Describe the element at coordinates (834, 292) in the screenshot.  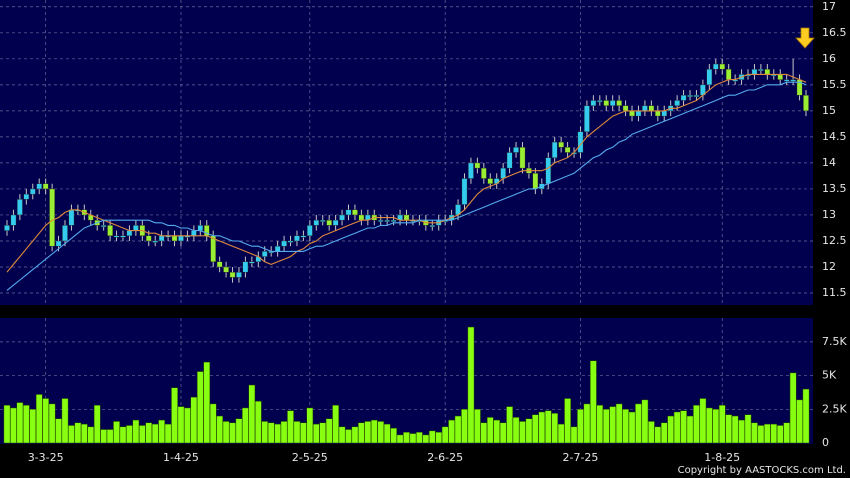
I see `y-tick-label: 11.5` at that location.